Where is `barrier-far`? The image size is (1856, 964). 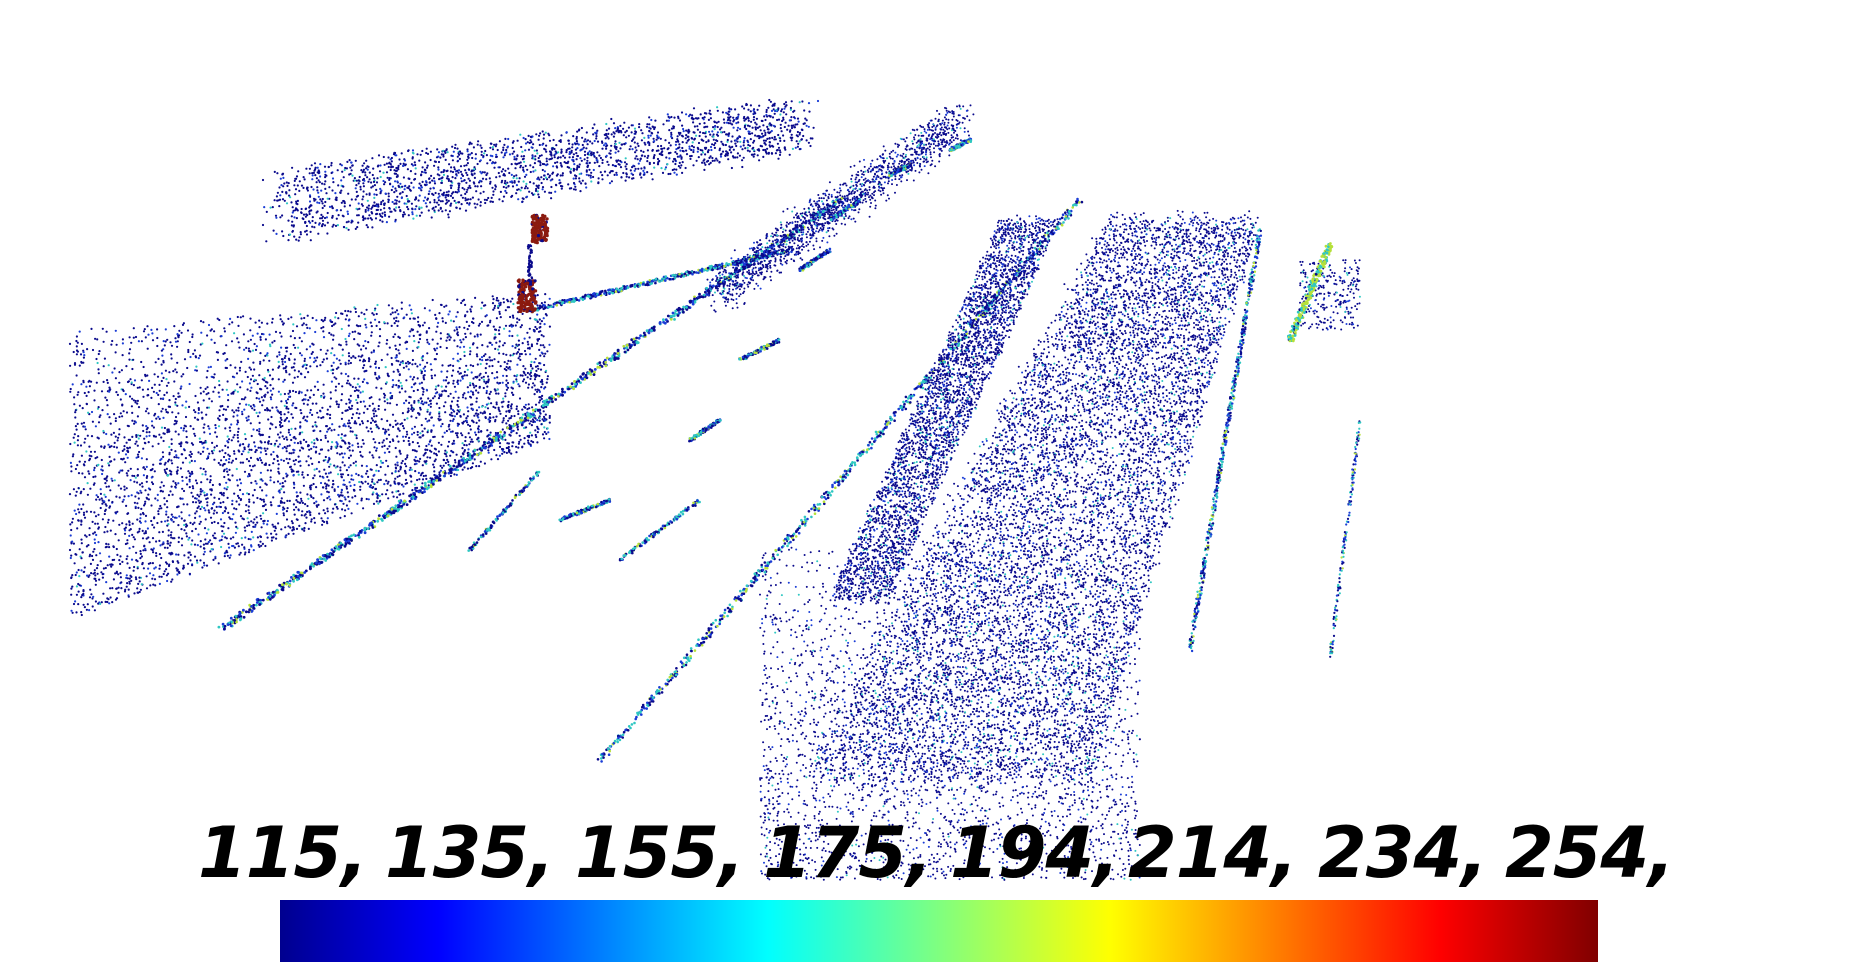 barrier-far is located at coordinates (841, 208).